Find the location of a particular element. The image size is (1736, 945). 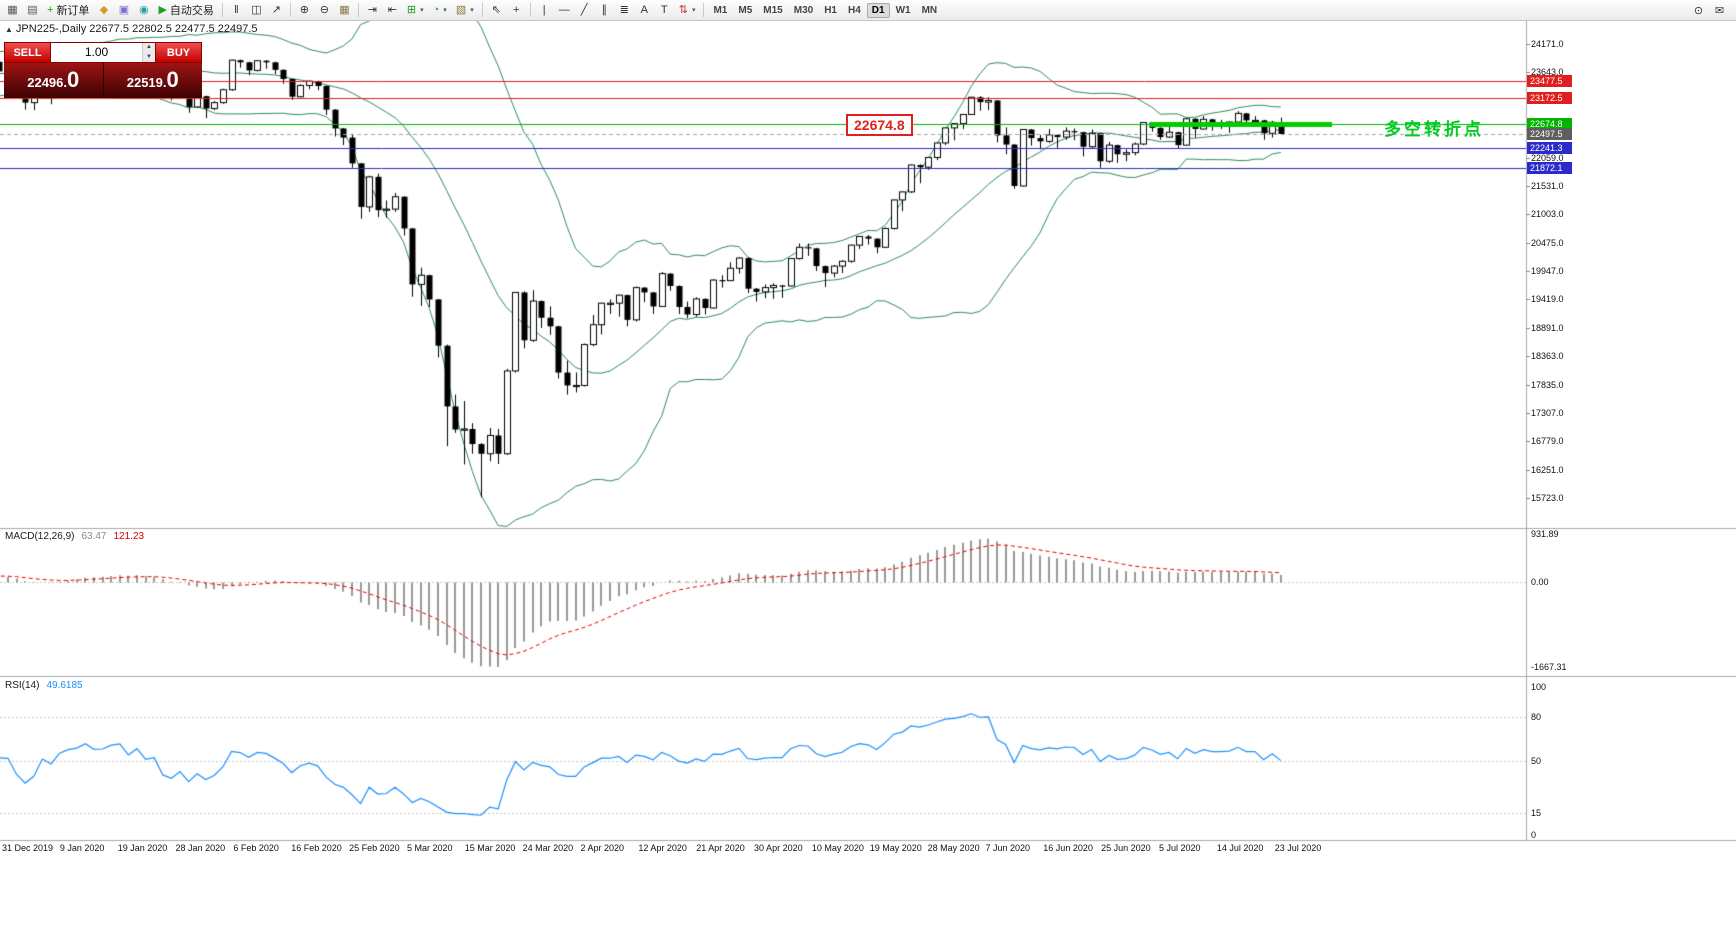

new-order-button-label: 新订单 is located at coordinates (73, 11).